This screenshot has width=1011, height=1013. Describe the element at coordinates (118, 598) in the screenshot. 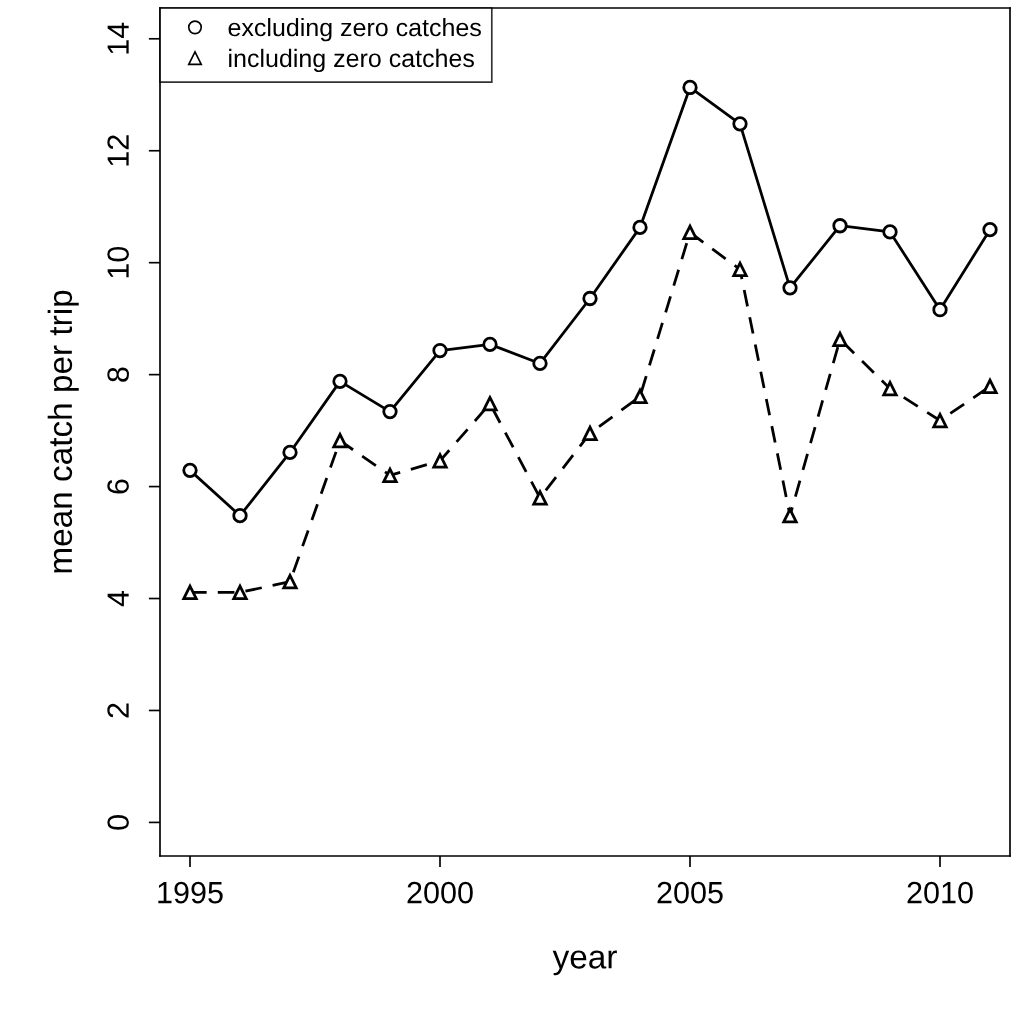

I see `y-tick-label: 4` at that location.